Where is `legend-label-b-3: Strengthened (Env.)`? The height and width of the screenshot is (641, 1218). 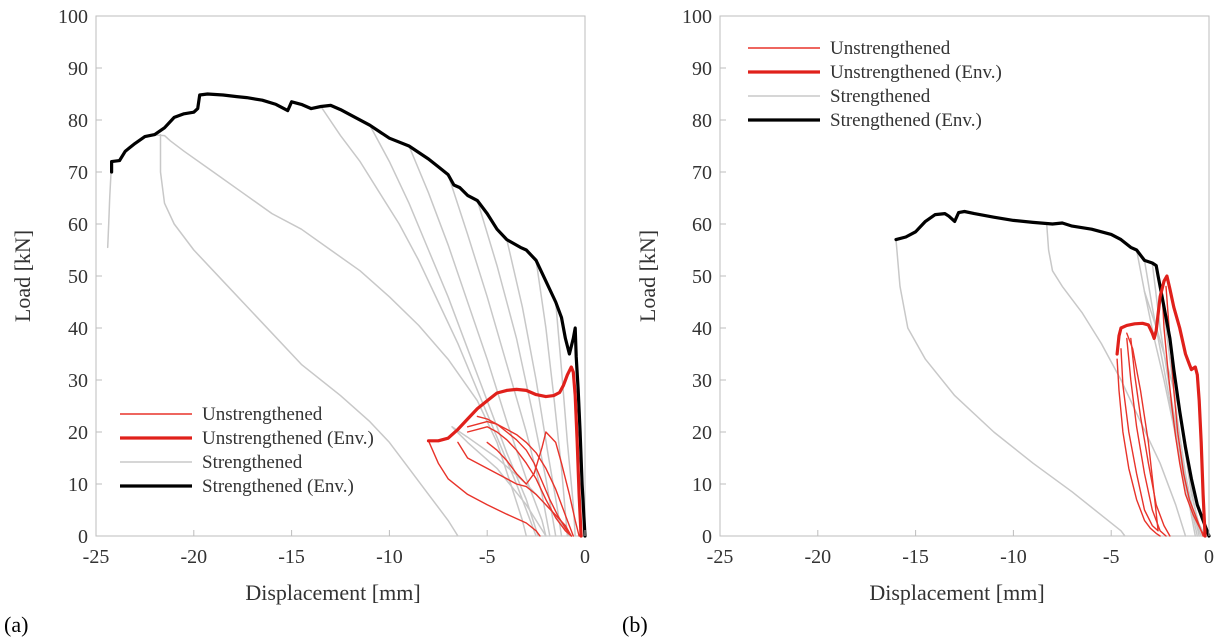
legend-label-b-3: Strengthened (Env.) is located at coordinates (906, 120).